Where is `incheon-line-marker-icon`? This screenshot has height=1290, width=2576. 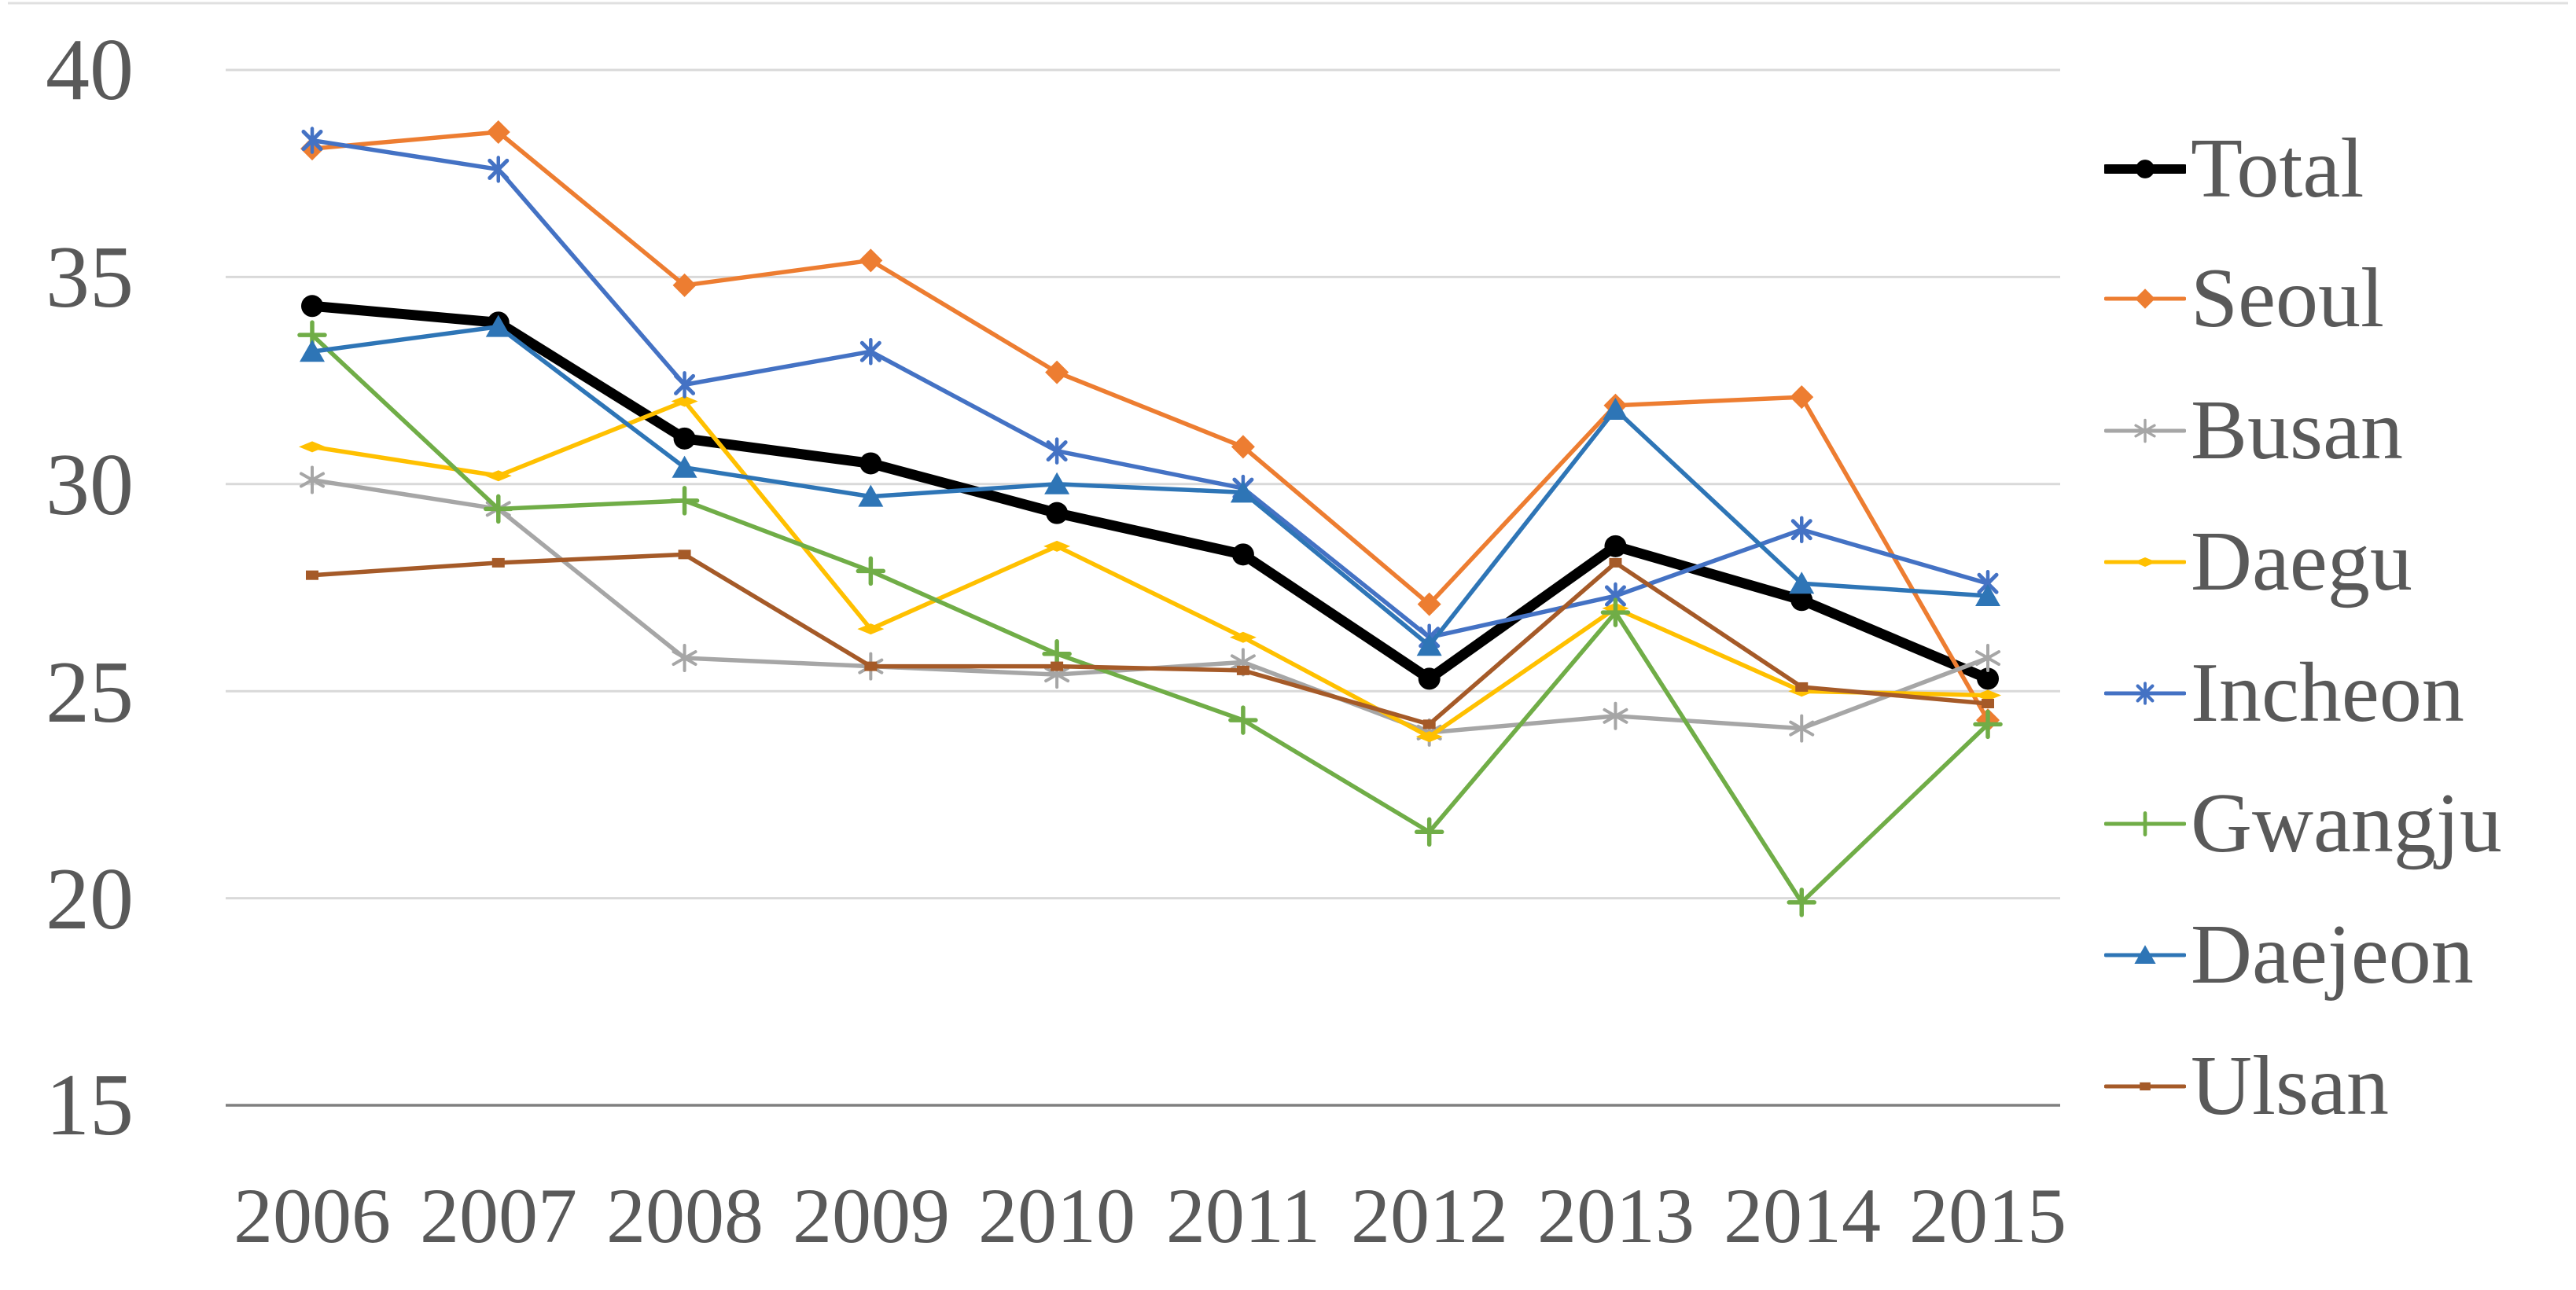 incheon-line-marker-icon is located at coordinates (2145, 693).